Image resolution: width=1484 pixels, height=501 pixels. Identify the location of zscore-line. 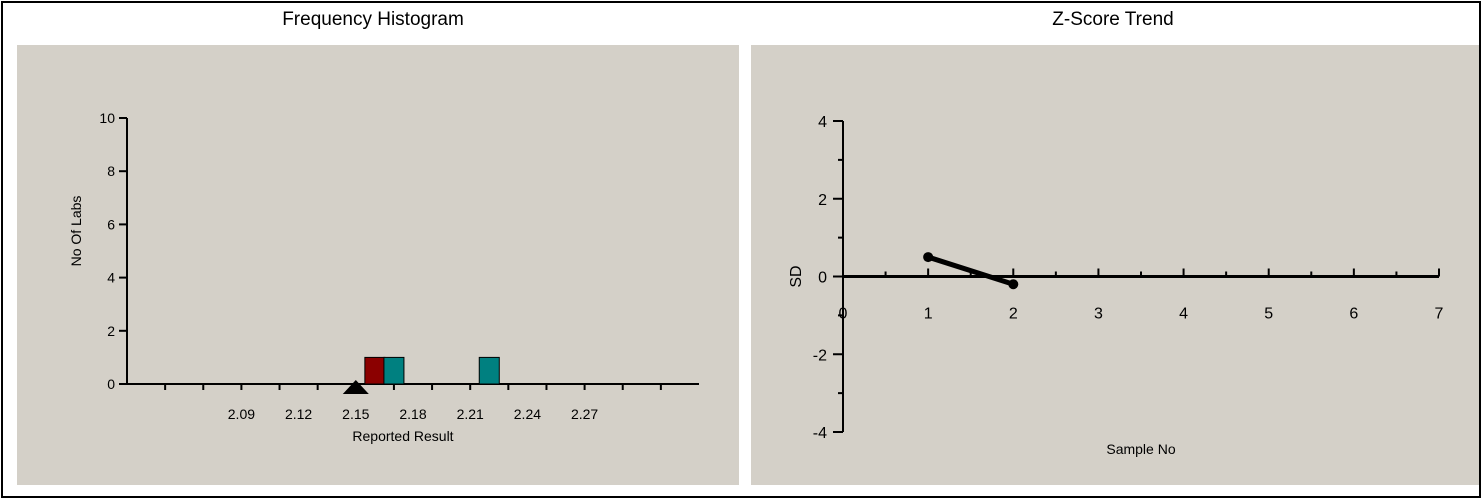
(971, 270).